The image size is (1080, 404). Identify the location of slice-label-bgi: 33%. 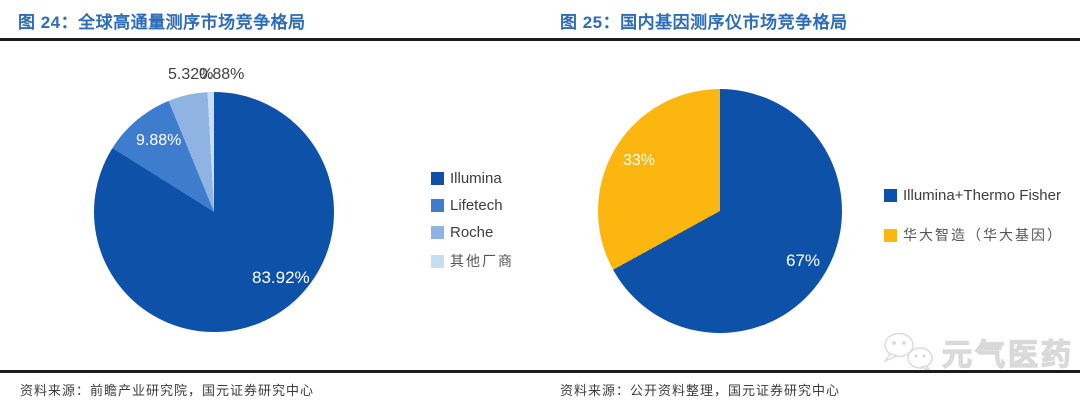
(639, 160).